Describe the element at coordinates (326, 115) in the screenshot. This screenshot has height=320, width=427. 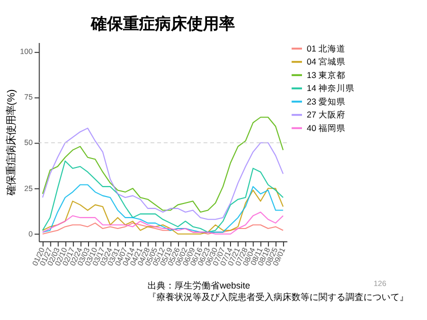
I see `legend-label: 27 大阪府` at that location.